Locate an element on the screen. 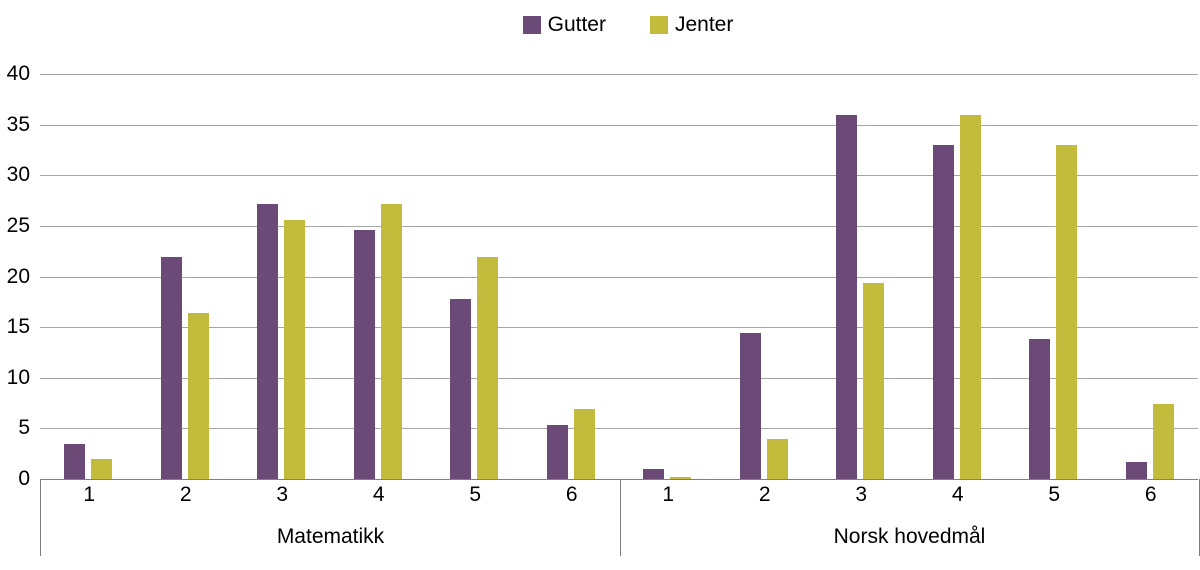 This screenshot has width=1200, height=570. group-label-norsk-hovedmål: Norsk hovedmål is located at coordinates (909, 536).